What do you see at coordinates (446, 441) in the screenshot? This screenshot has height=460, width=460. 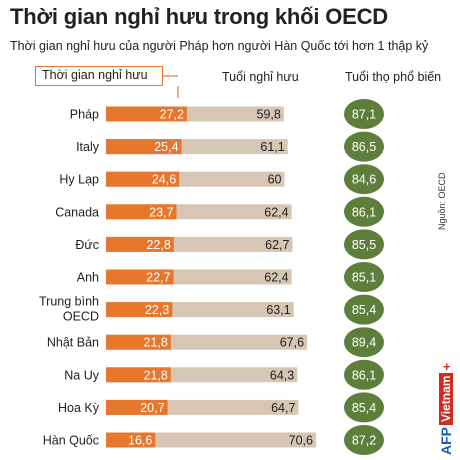 I see `logo-afp: AFP` at bounding box center [446, 441].